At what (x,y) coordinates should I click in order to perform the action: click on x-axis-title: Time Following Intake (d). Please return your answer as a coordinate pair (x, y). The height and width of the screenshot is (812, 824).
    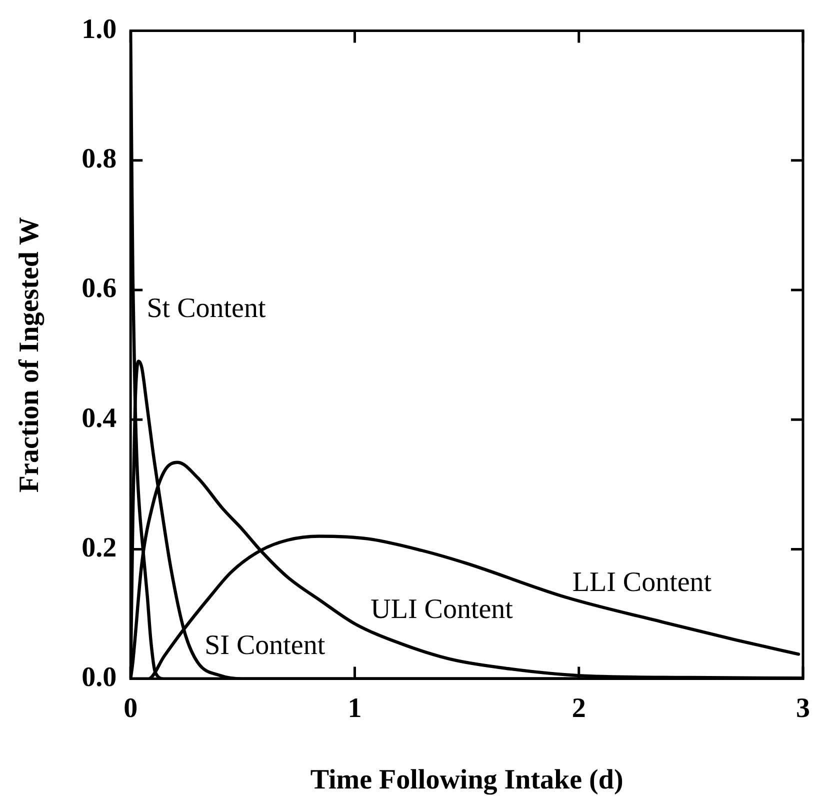
    Looking at the image, I should click on (467, 780).